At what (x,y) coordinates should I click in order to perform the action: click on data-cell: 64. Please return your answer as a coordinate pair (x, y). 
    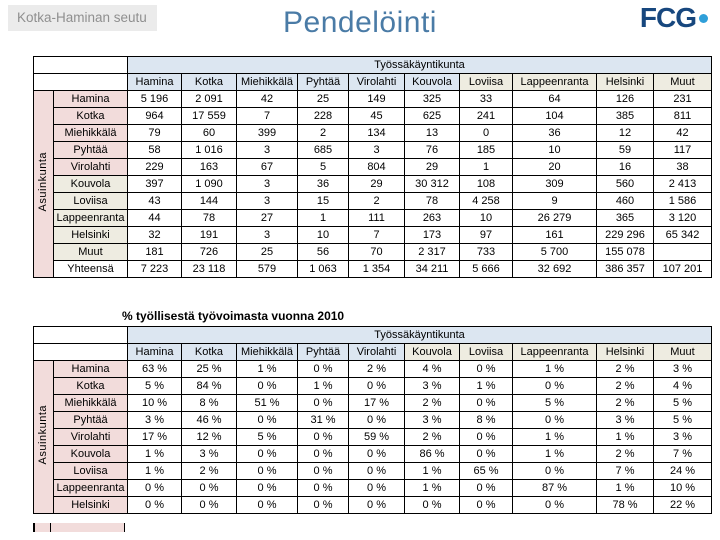
    Looking at the image, I should click on (554, 99).